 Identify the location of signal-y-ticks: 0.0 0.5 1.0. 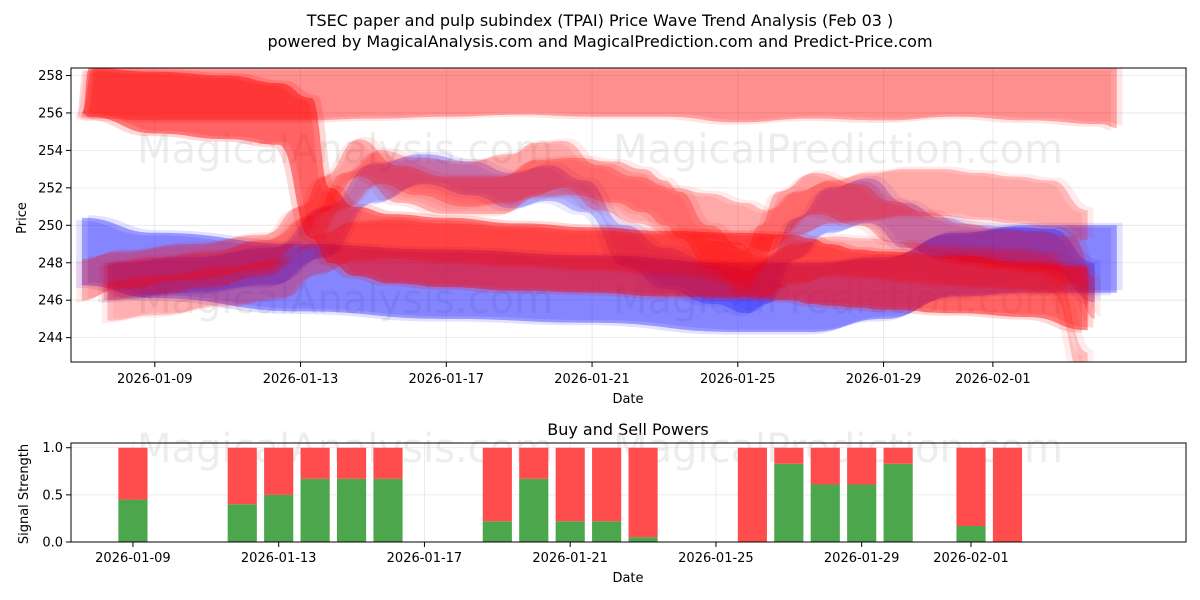
(56, 496).